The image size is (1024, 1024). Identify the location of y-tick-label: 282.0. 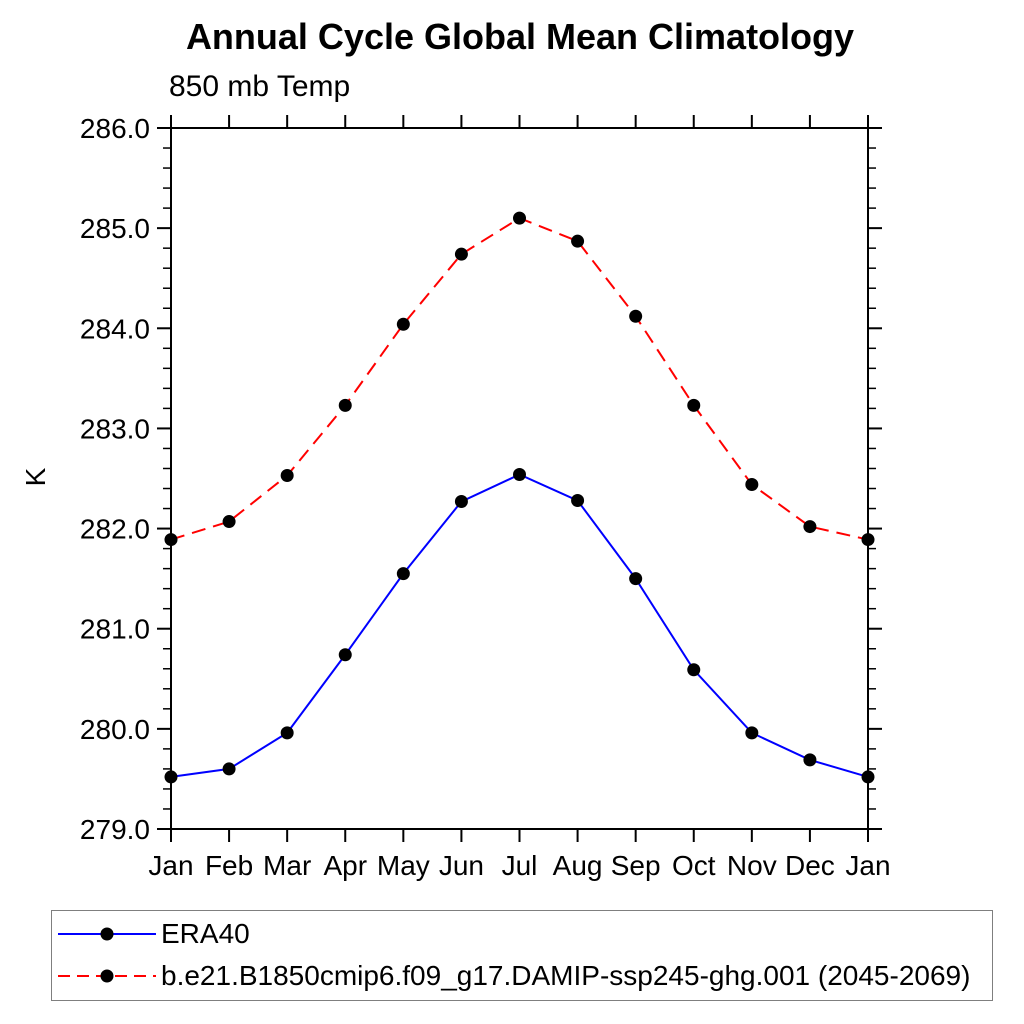
(115, 529).